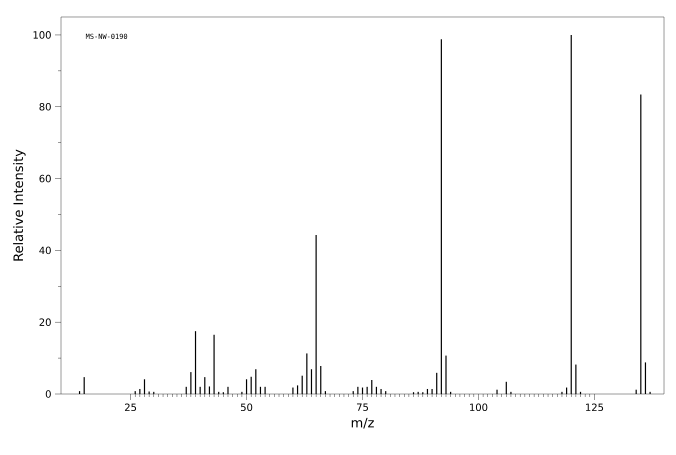 The image size is (676, 455). What do you see at coordinates (363, 423) in the screenshot?
I see `x-axis-title: m/z` at bounding box center [363, 423].